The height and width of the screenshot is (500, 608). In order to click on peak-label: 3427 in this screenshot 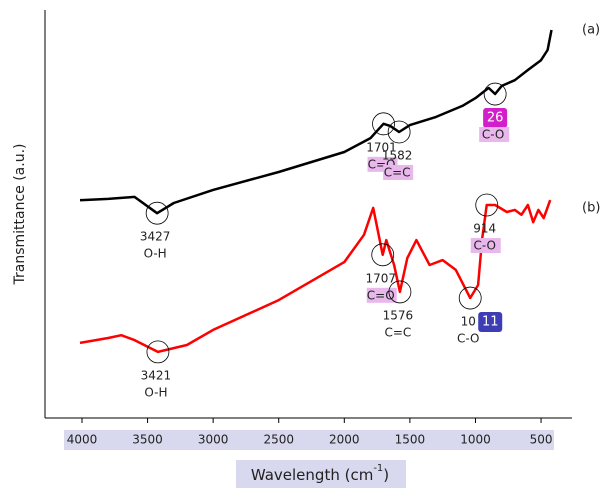, I will do `click(155, 237)`.